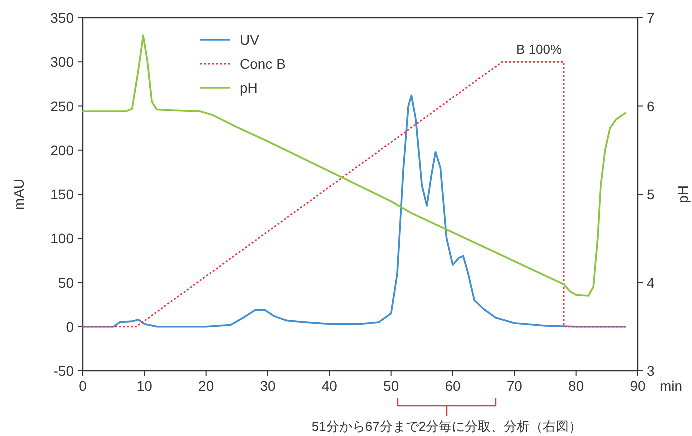  What do you see at coordinates (62, 106) in the screenshot?
I see `y-tick-label: 250` at bounding box center [62, 106].